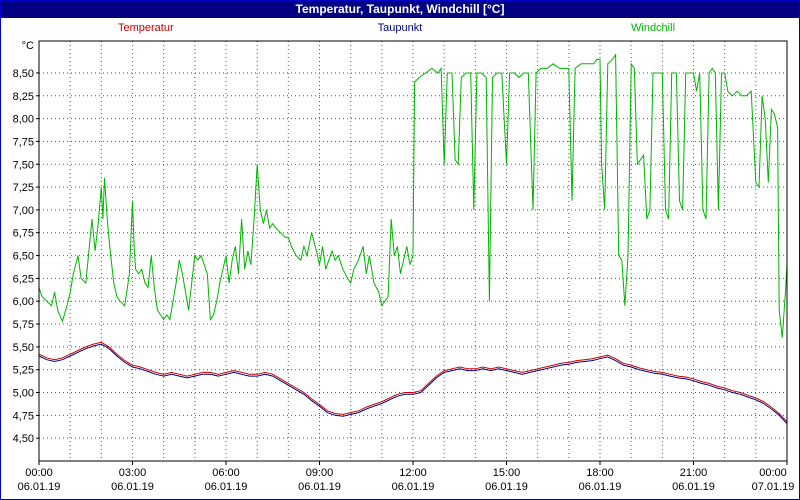  What do you see at coordinates (133, 473) in the screenshot?
I see `svg-text: 03:00` at bounding box center [133, 473].